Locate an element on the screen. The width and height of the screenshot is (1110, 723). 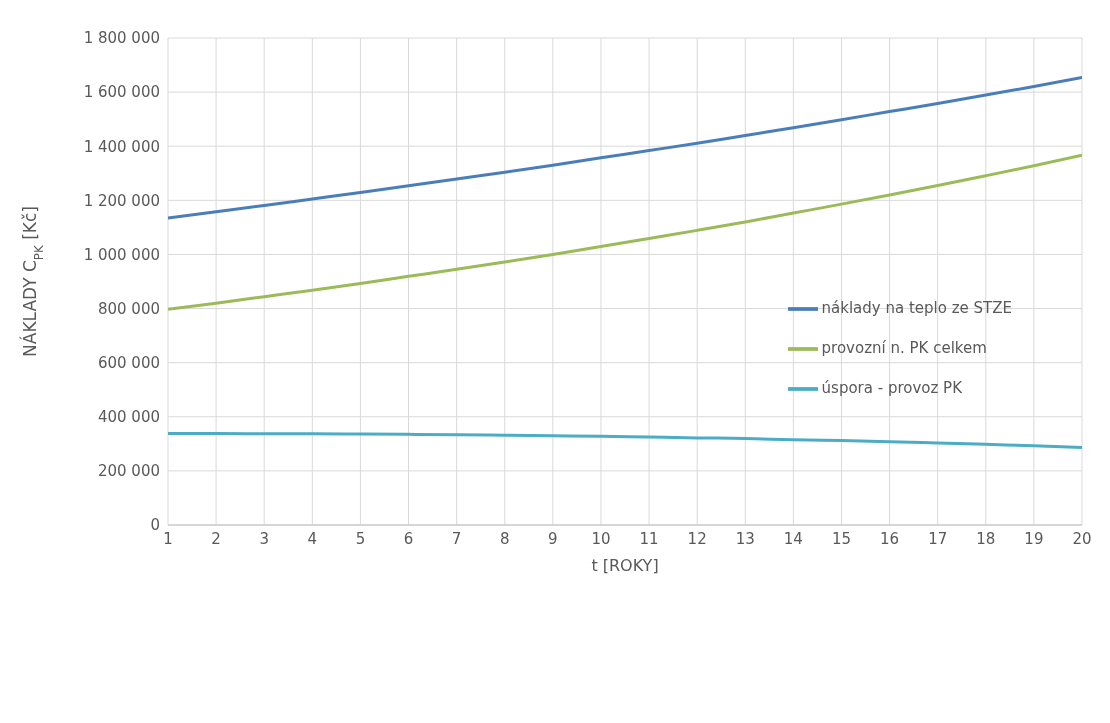
legend-label: úspora - provoz PK is located at coordinates (892, 388).